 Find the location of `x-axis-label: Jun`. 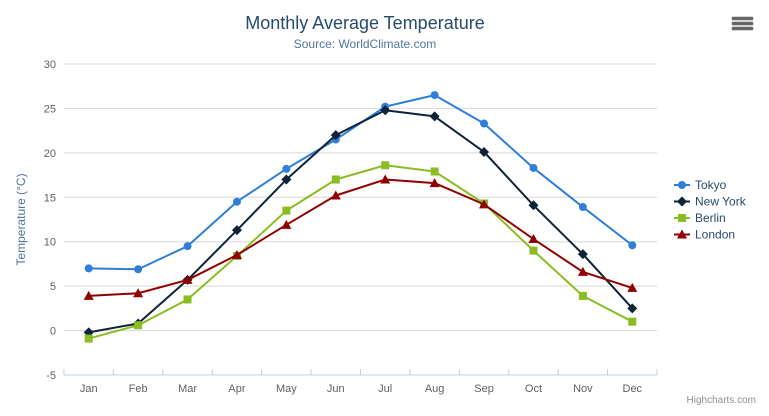

x-axis-label: Jun is located at coordinates (336, 389).